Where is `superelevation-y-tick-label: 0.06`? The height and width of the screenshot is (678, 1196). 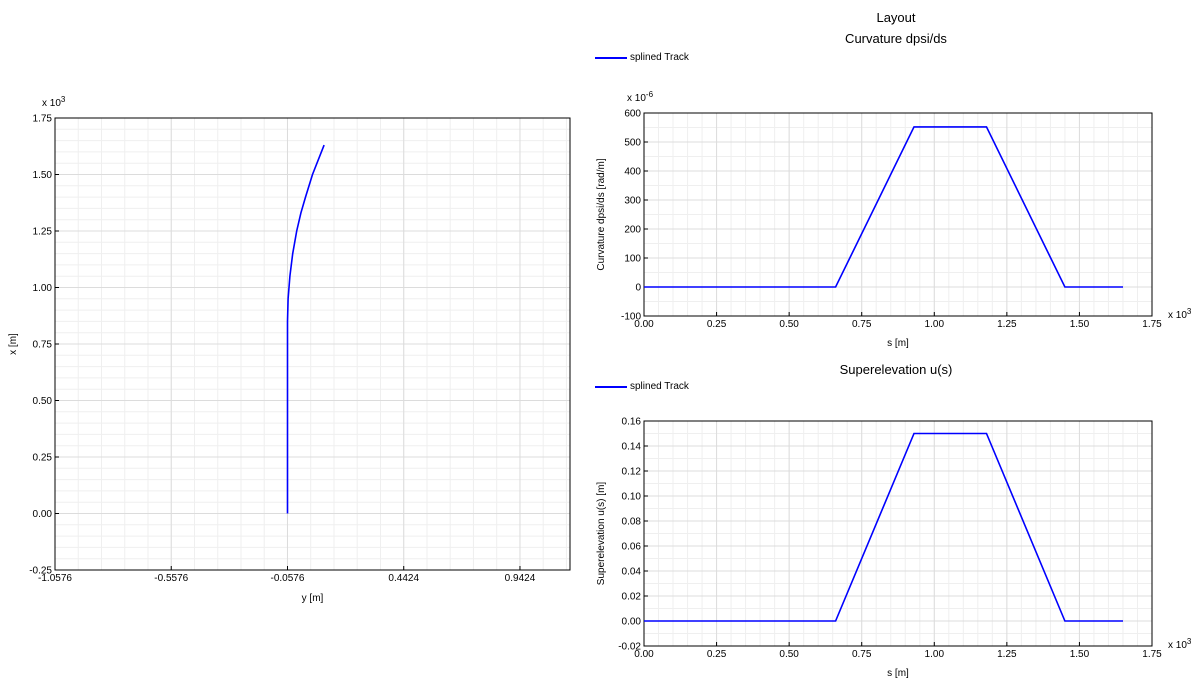
superelevation-y-tick-label: 0.06 is located at coordinates (632, 547).